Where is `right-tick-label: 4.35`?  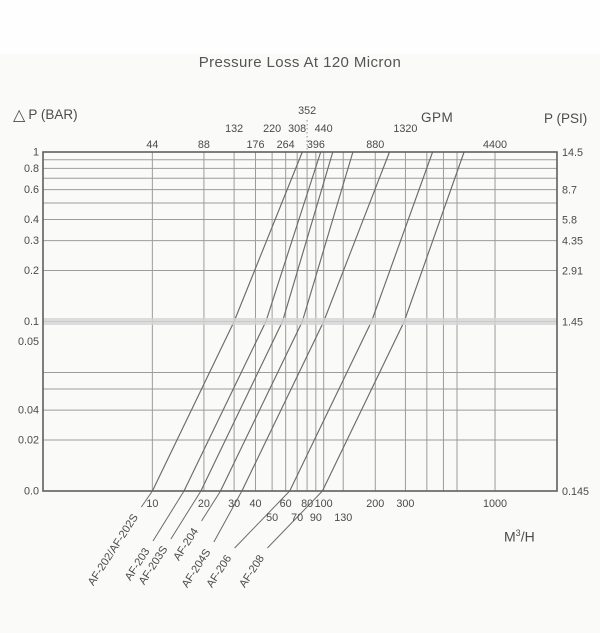 right-tick-label: 4.35 is located at coordinates (572, 242).